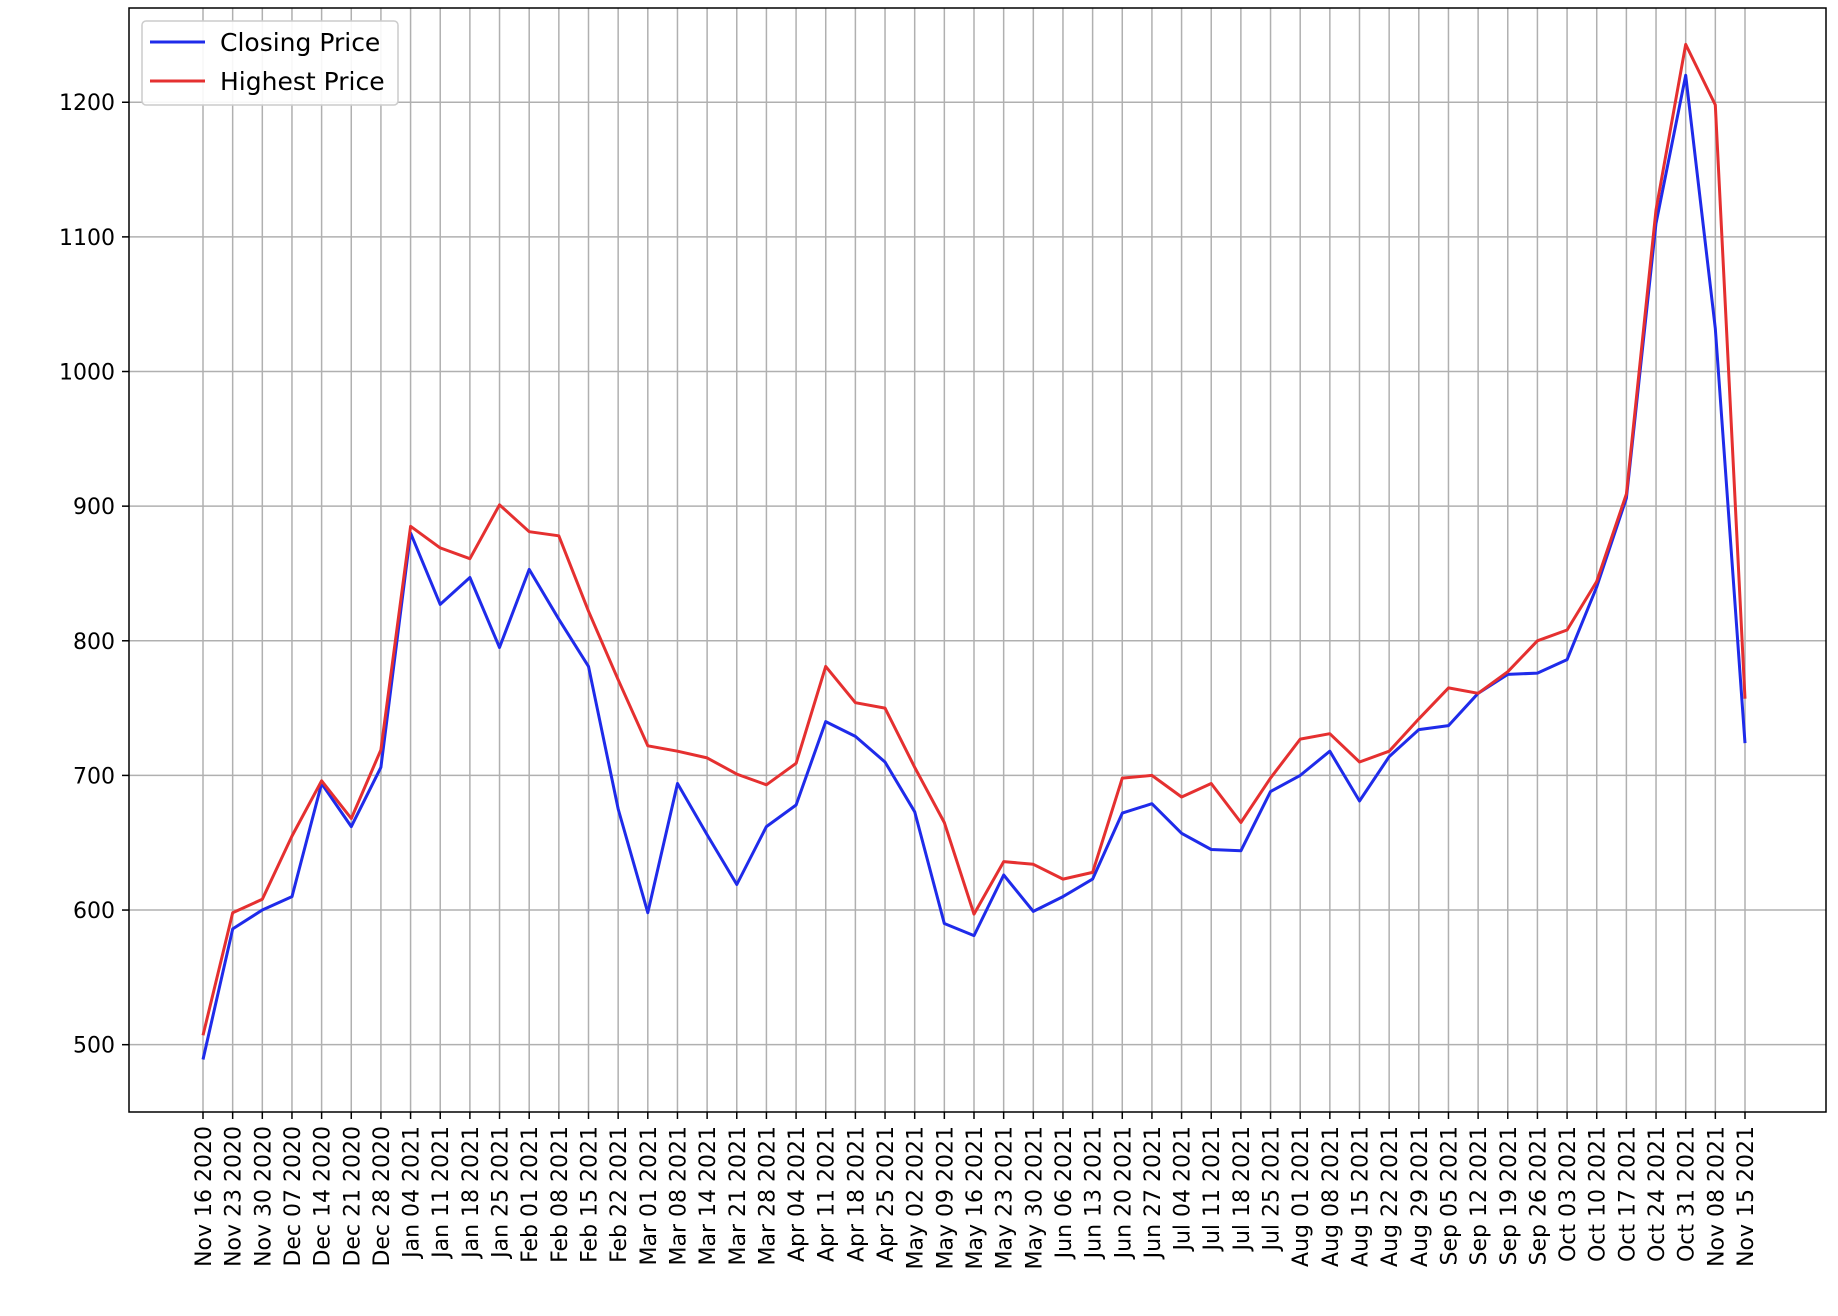 The height and width of the screenshot is (1316, 1838). What do you see at coordinates (1183, 1189) in the screenshot?
I see `x-tick-label: Jul 04 2021` at bounding box center [1183, 1189].